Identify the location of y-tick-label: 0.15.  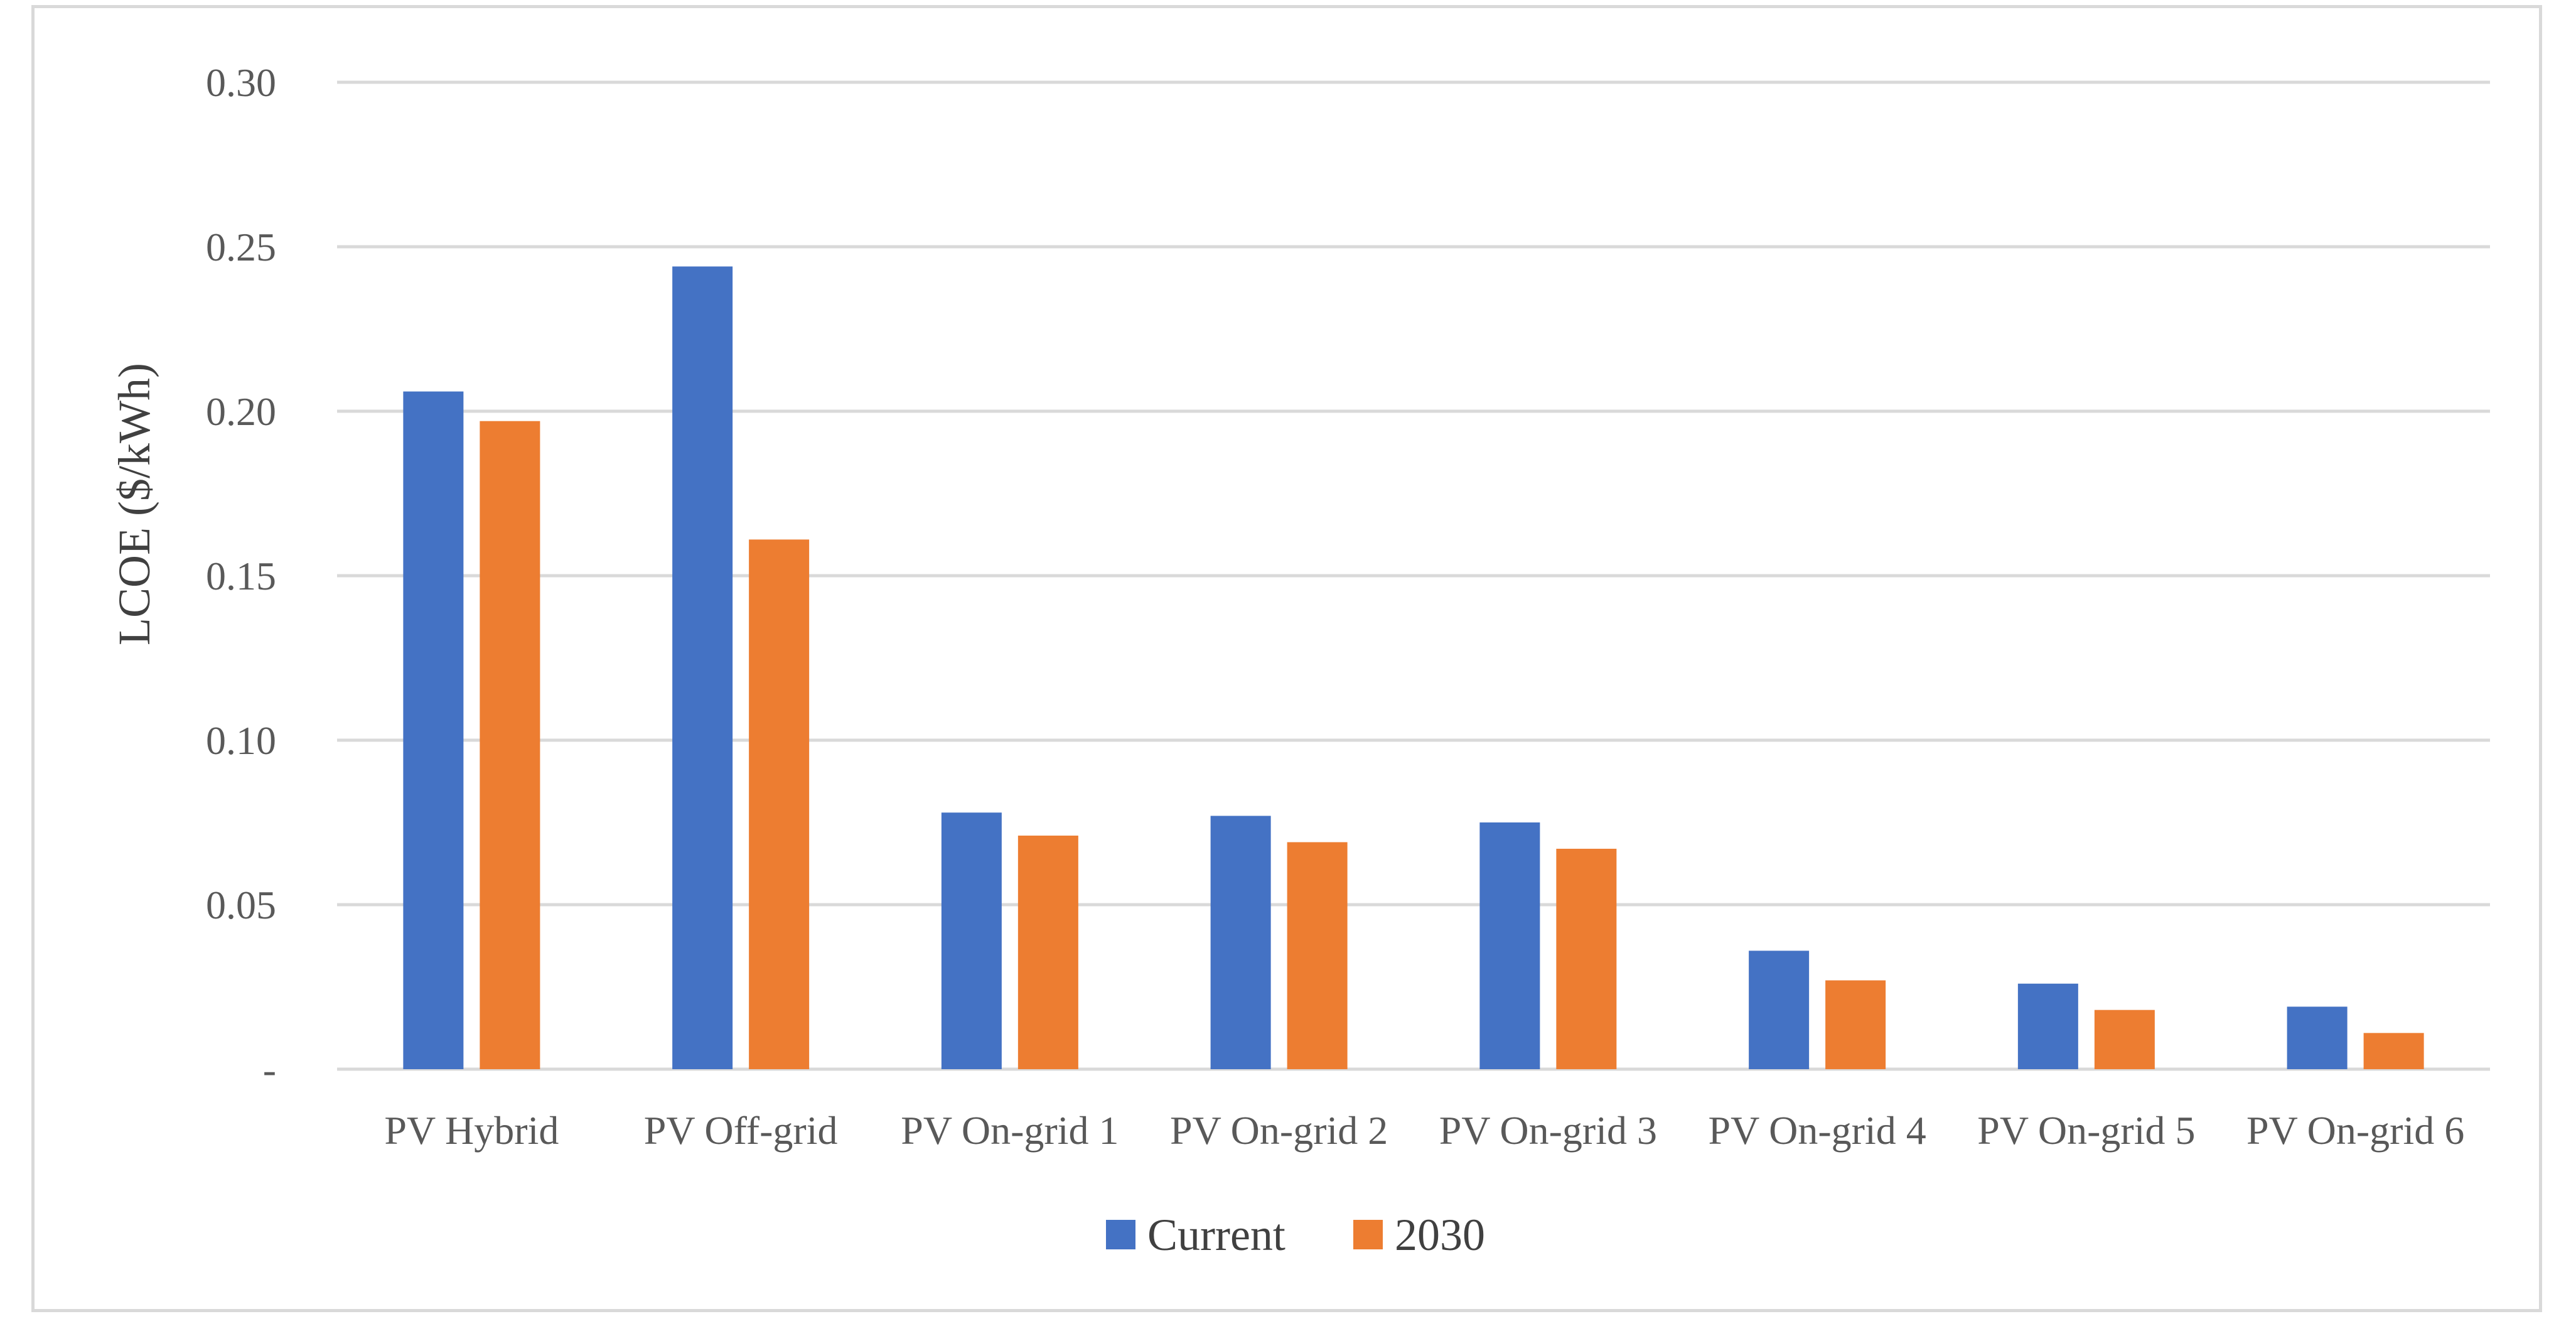
(241, 576).